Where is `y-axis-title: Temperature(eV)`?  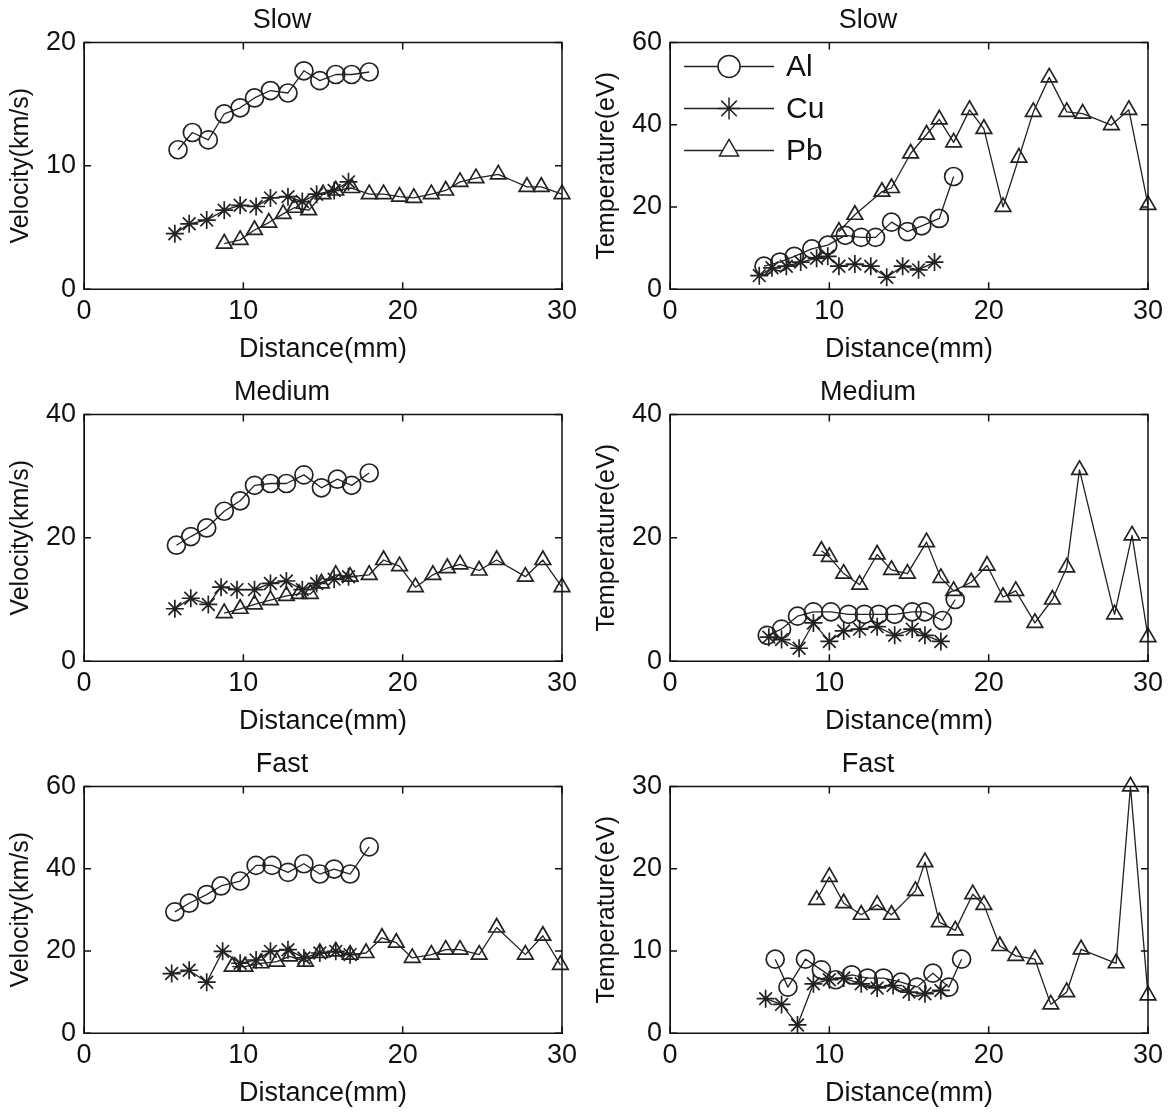 y-axis-title: Temperature(eV) is located at coordinates (604, 538).